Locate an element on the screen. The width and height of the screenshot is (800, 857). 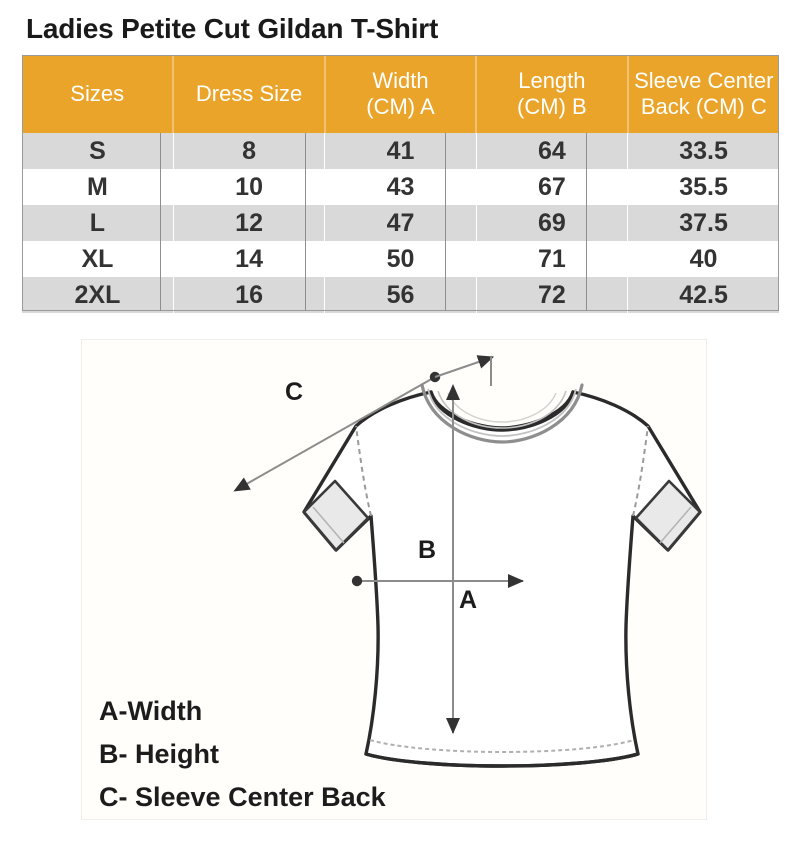
cell-length: 64 is located at coordinates (552, 151).